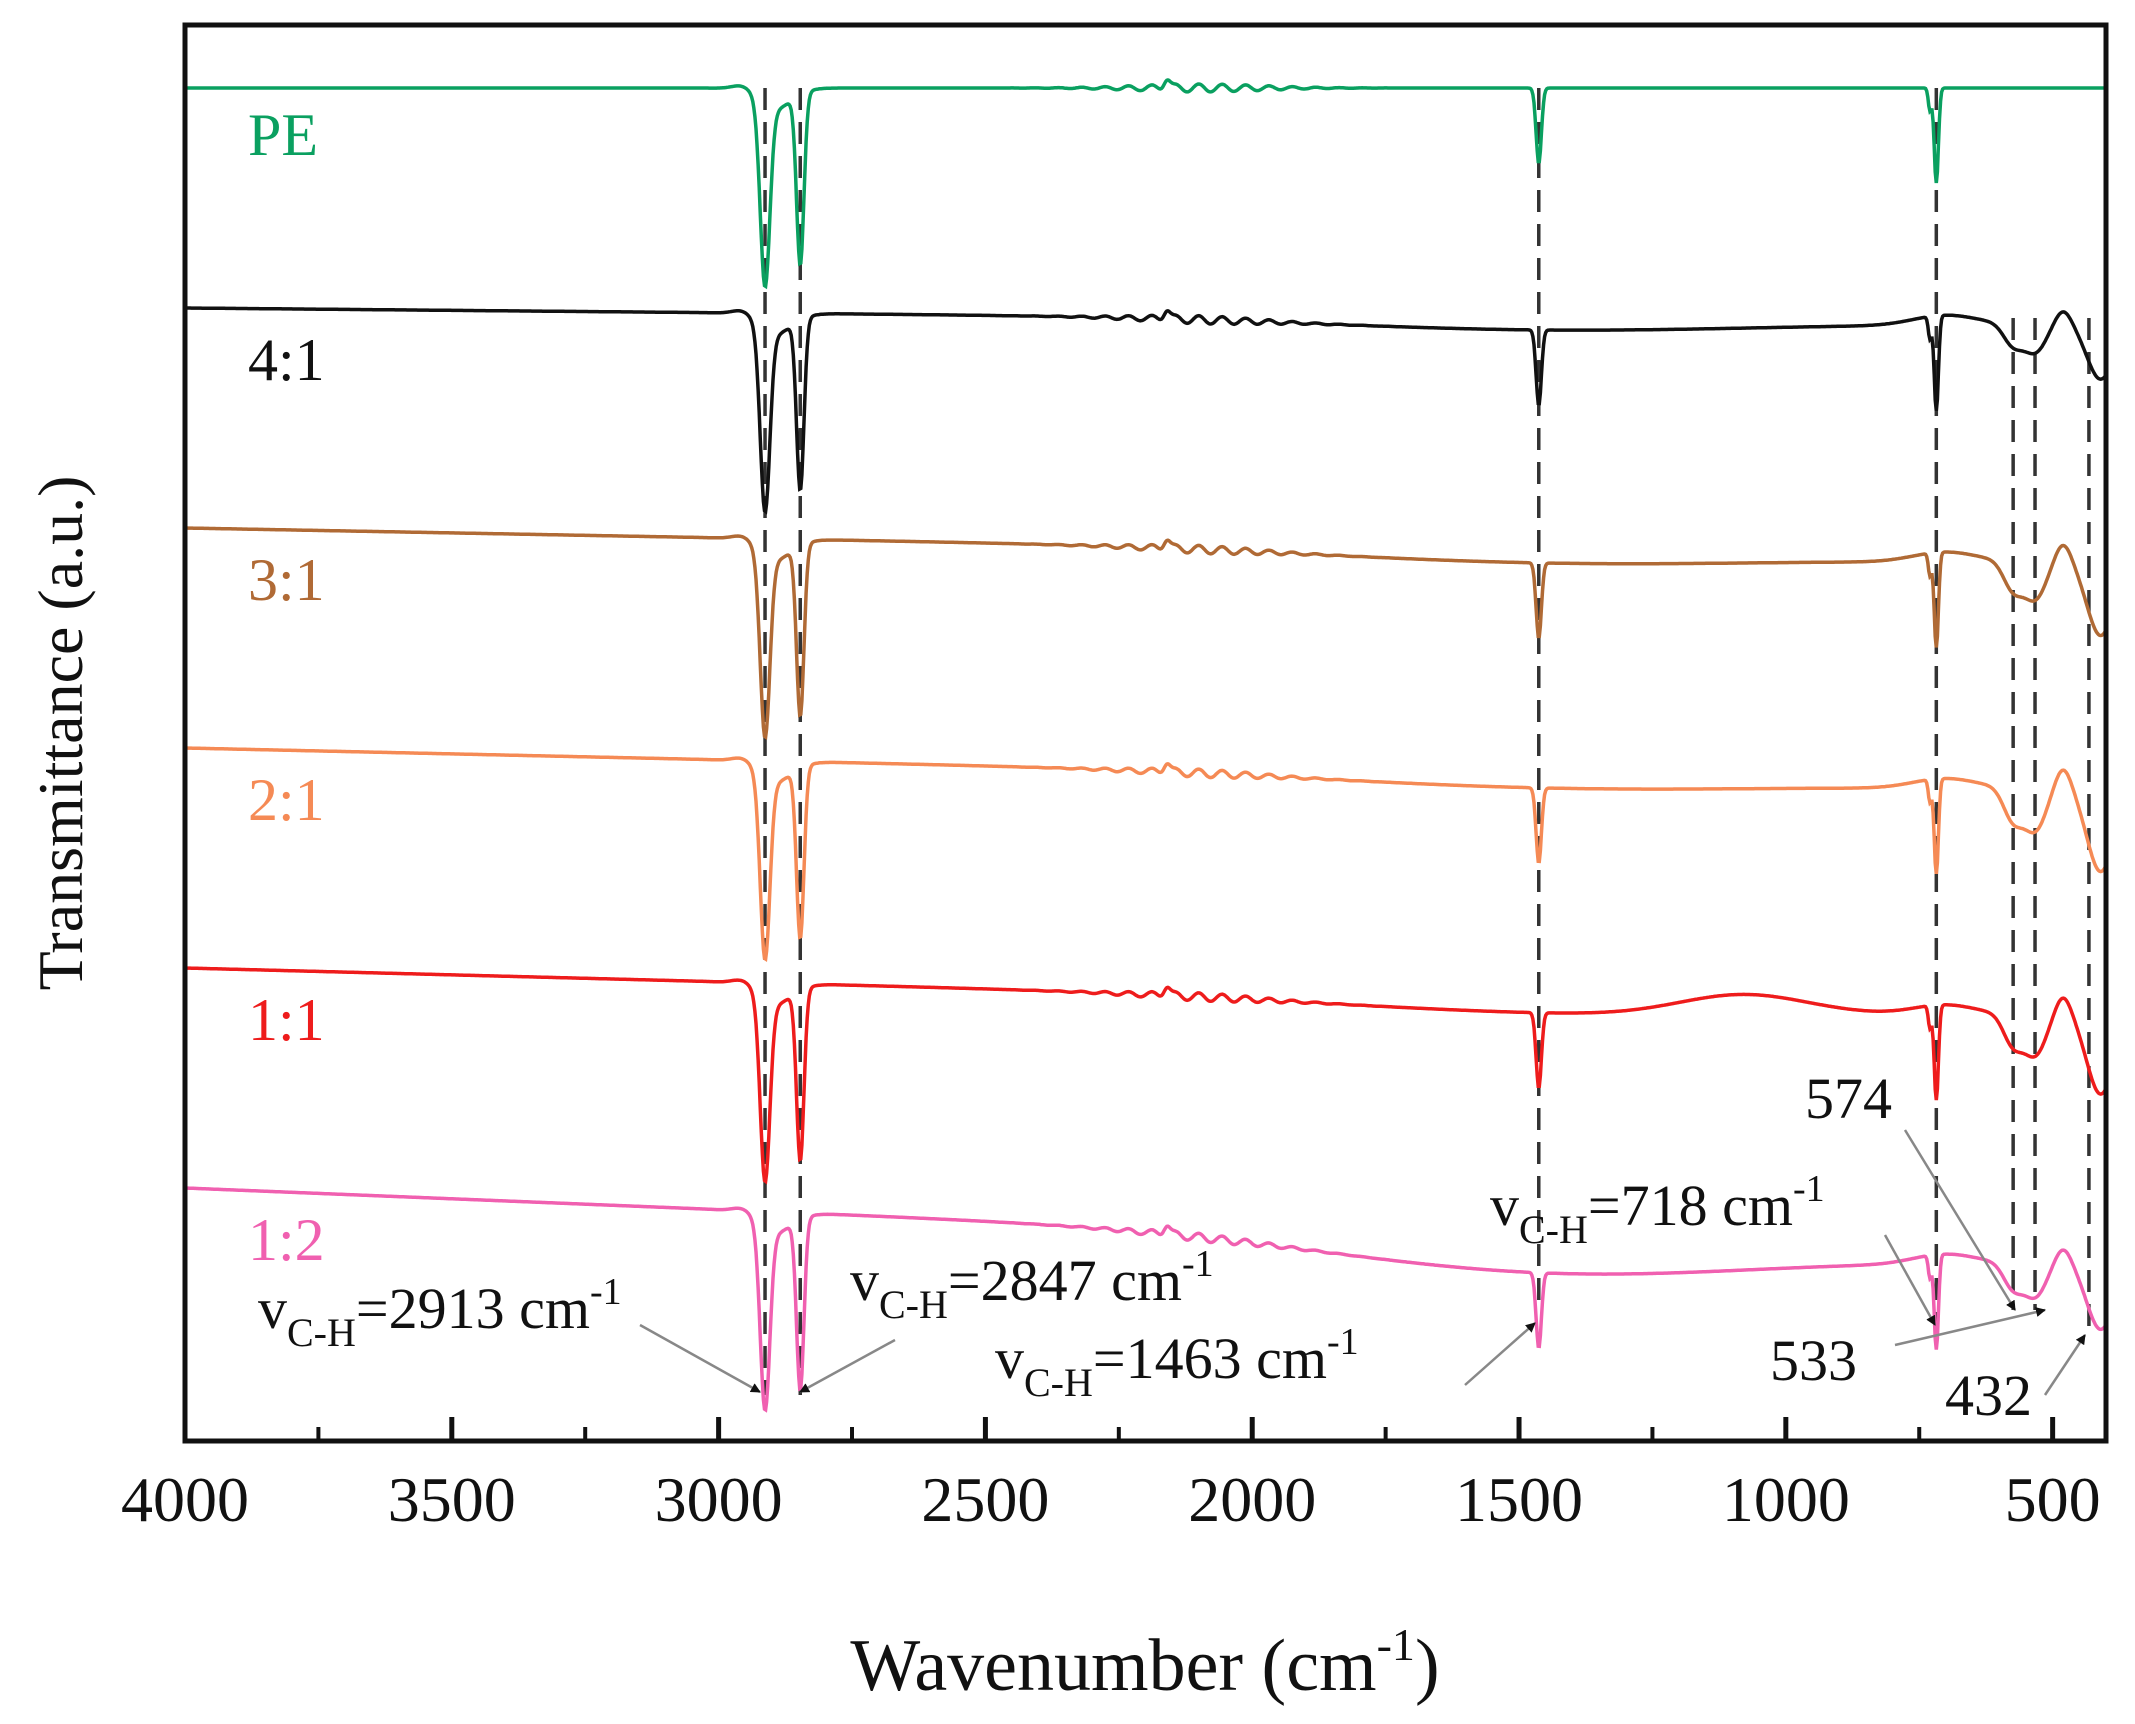 The image size is (2135, 1724). Describe the element at coordinates (1786, 1499) in the screenshot. I see `x-tick-label-1000: 1000` at that location.